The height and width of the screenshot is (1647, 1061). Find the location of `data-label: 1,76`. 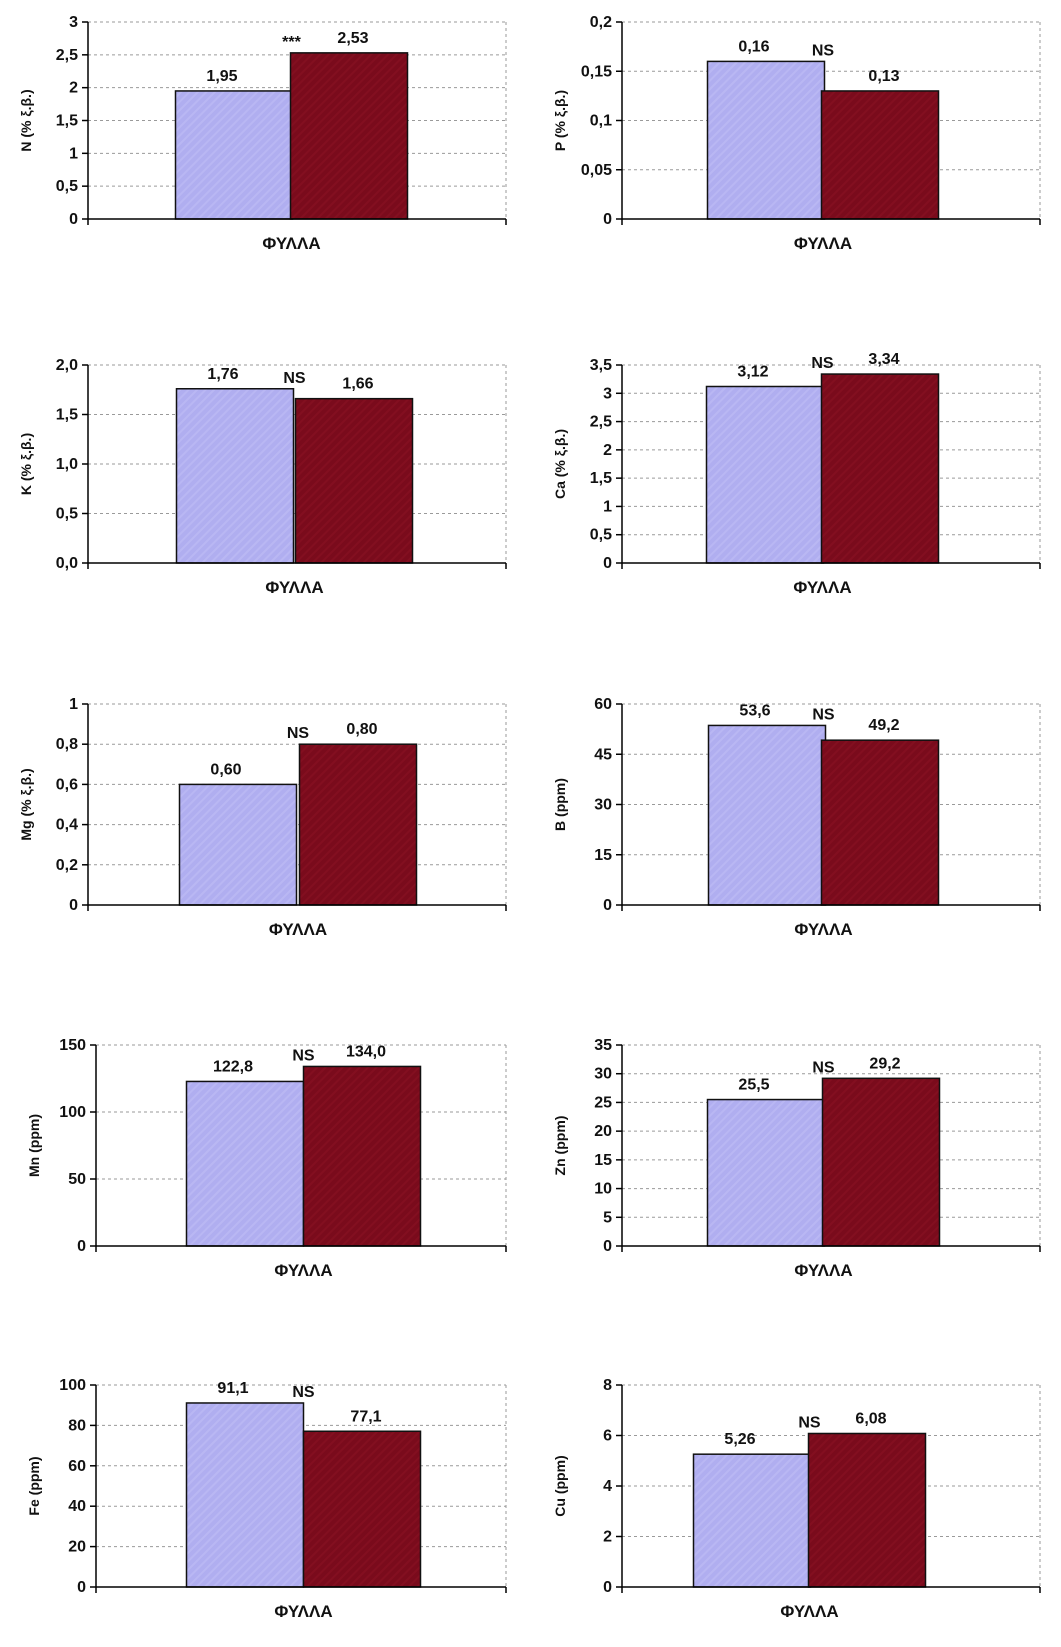

data-label: 1,76 is located at coordinates (222, 374).